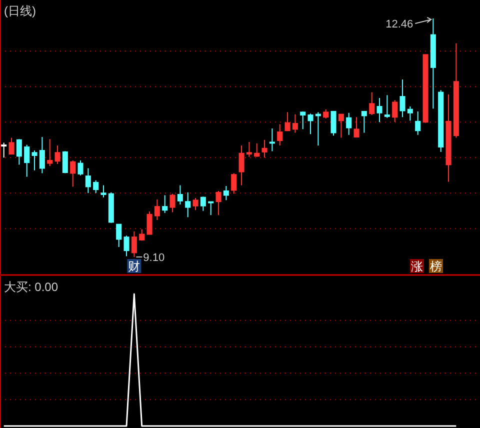  Describe the element at coordinates (134, 267) in the screenshot. I see `annotation: 财` at that location.